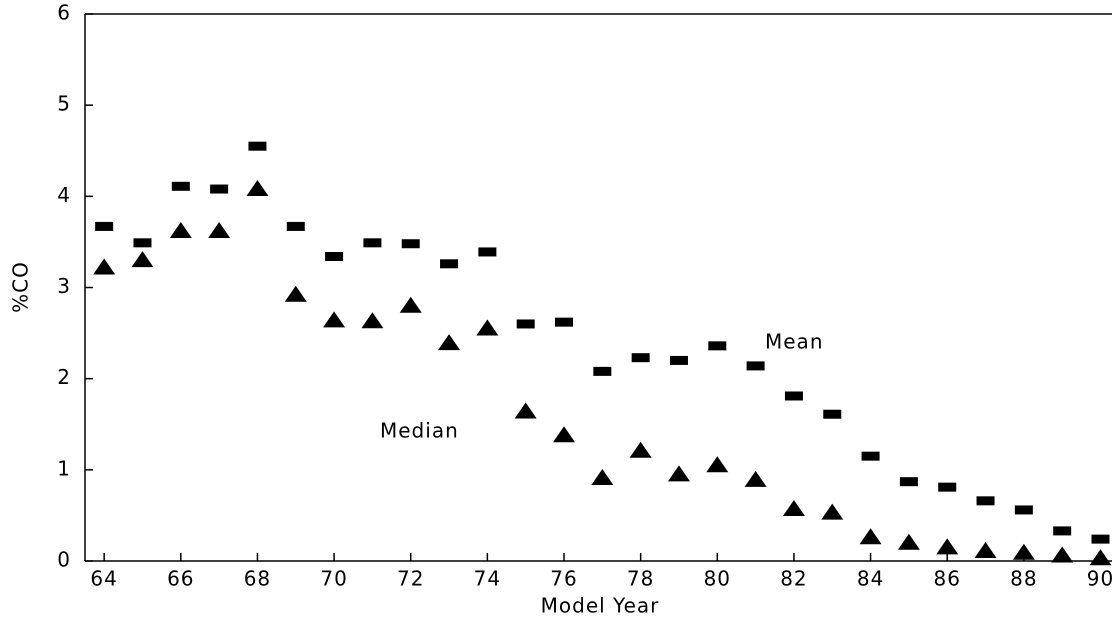  What do you see at coordinates (563, 579) in the screenshot?
I see `x-tick-label: 76` at bounding box center [563, 579].